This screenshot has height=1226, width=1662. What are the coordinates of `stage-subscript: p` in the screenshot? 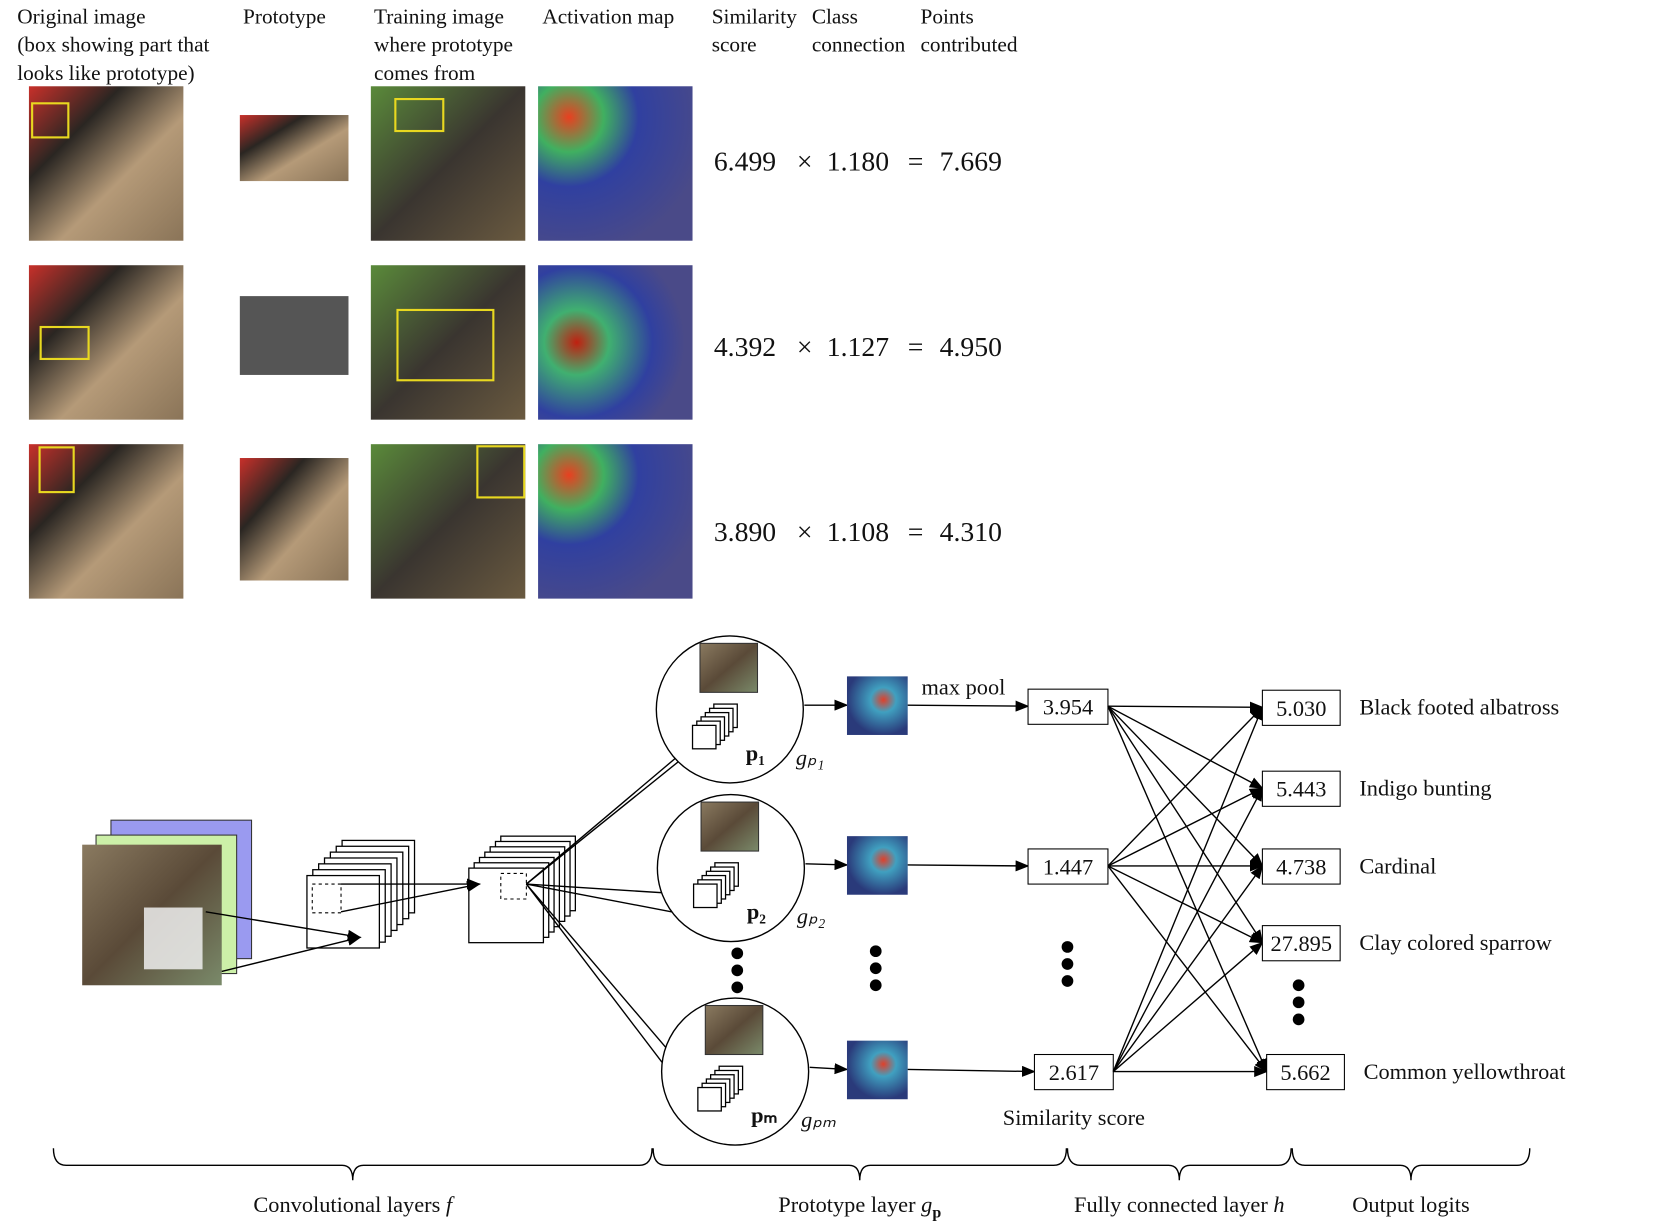 It's located at (936, 1212).